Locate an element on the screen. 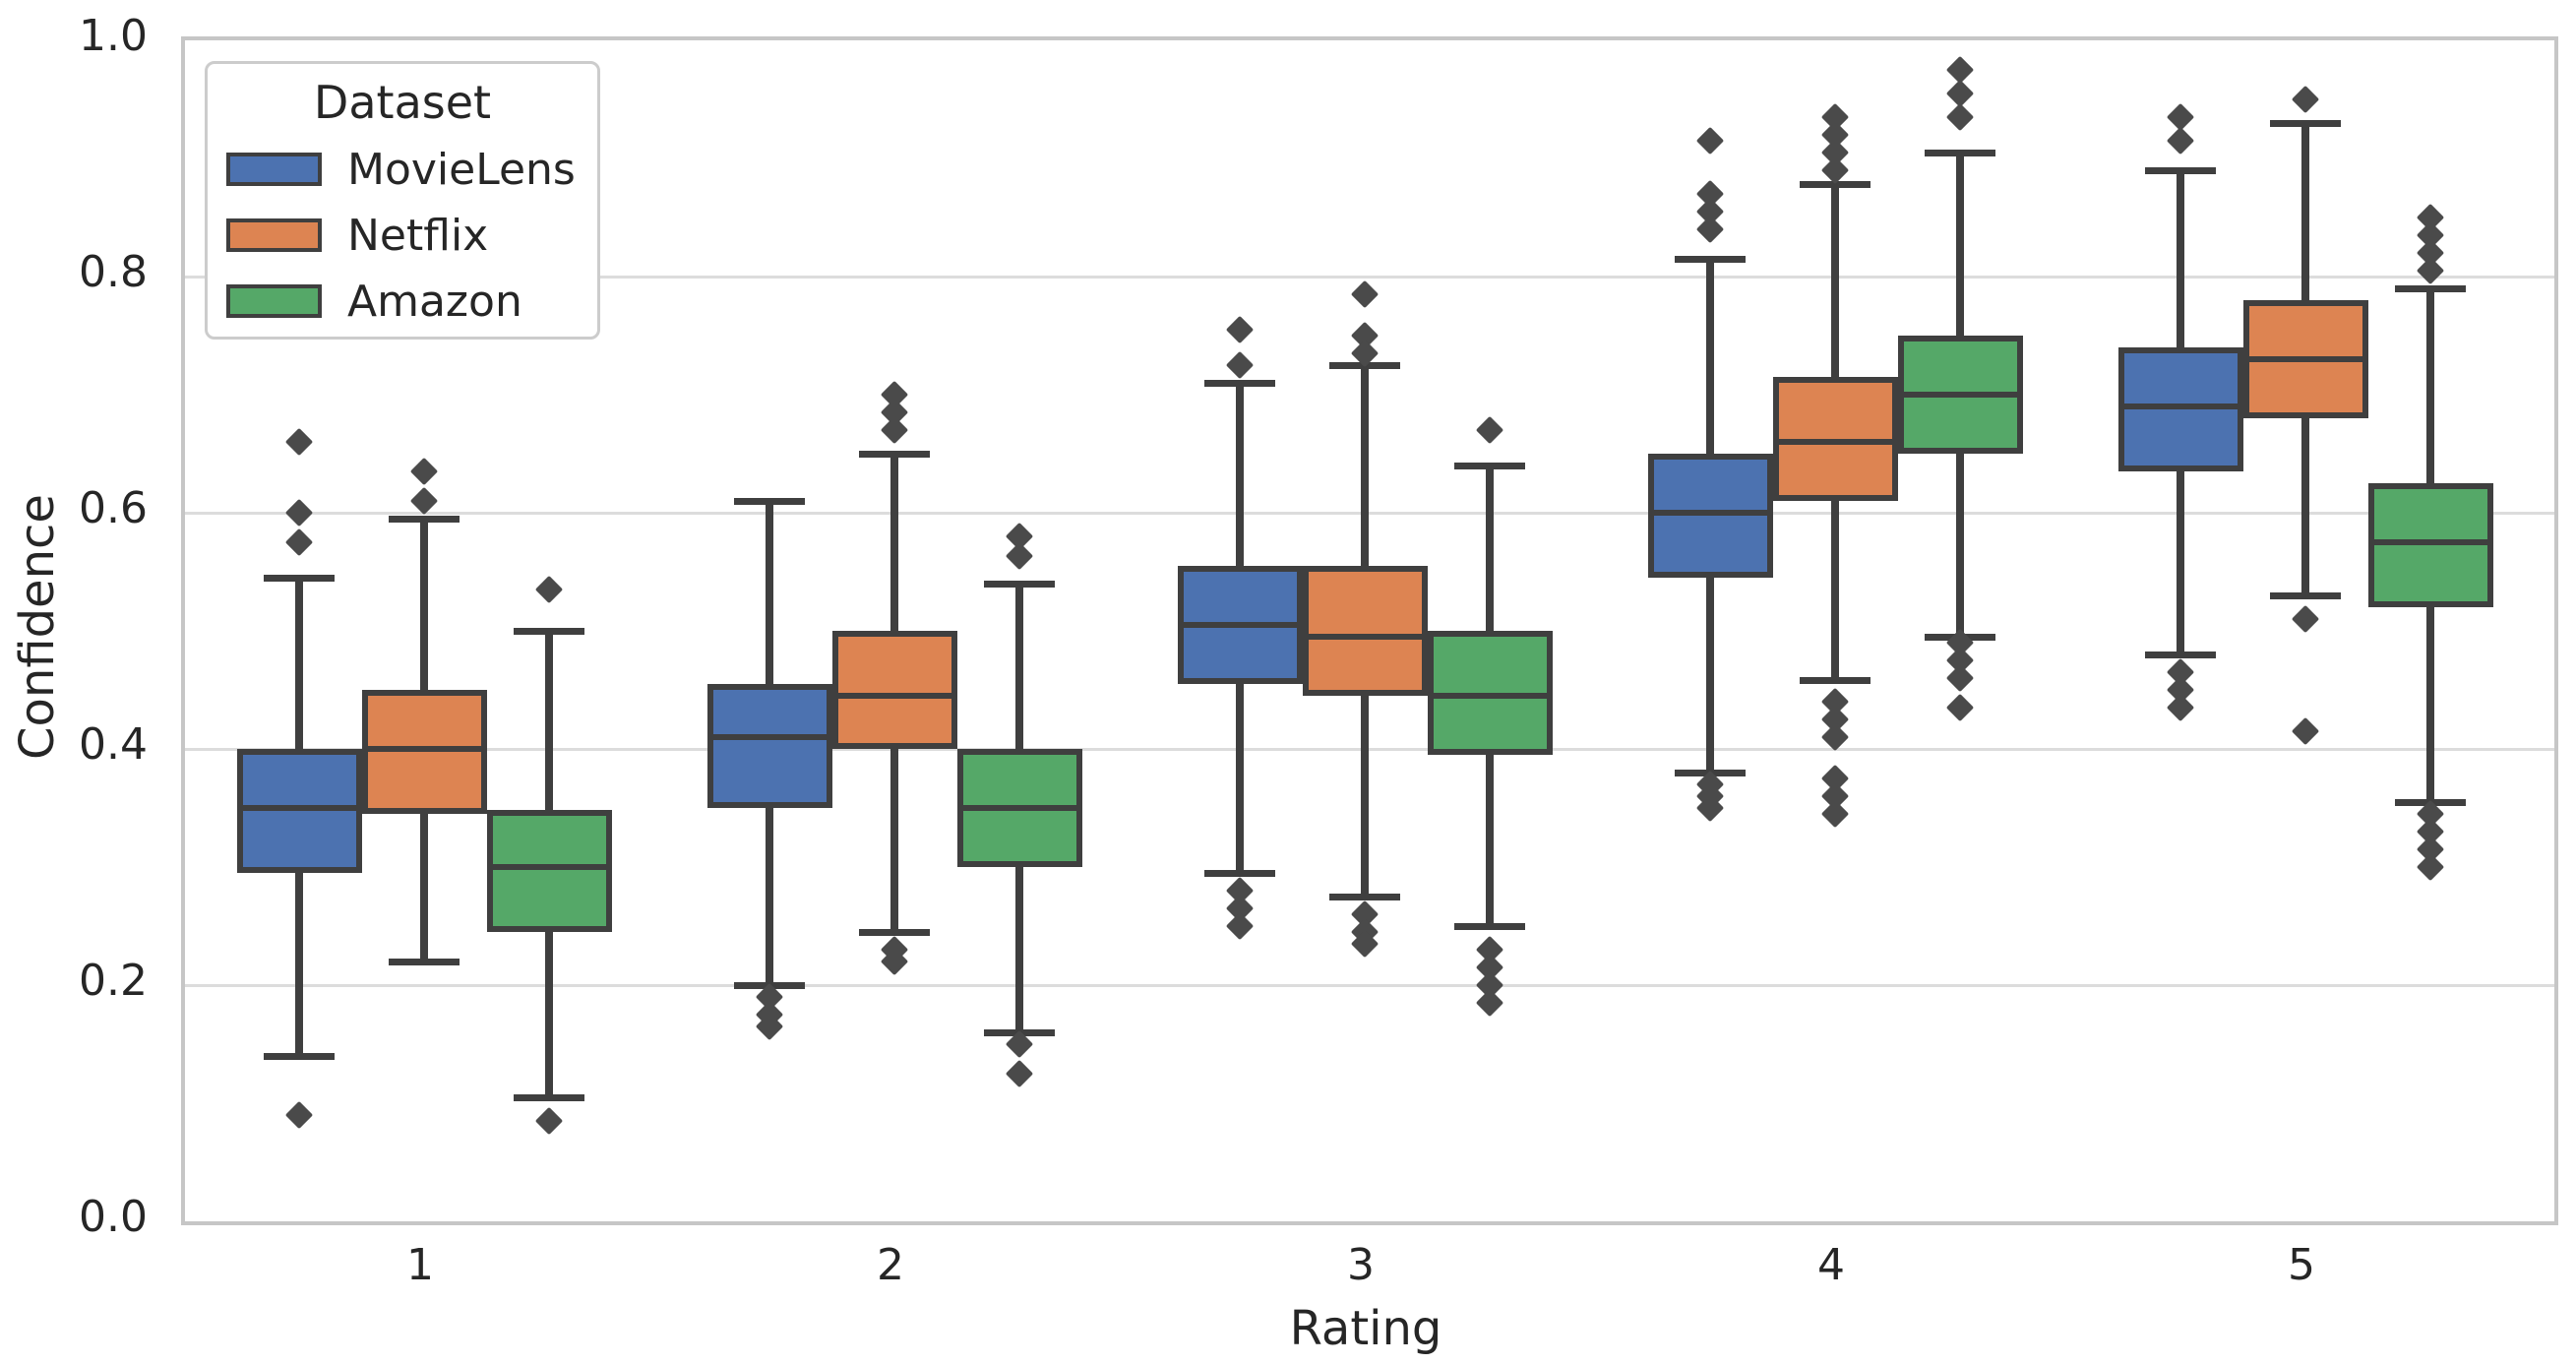 This screenshot has height=1365, width=2576. legend-item-amazon: Amazon is located at coordinates (402, 302).